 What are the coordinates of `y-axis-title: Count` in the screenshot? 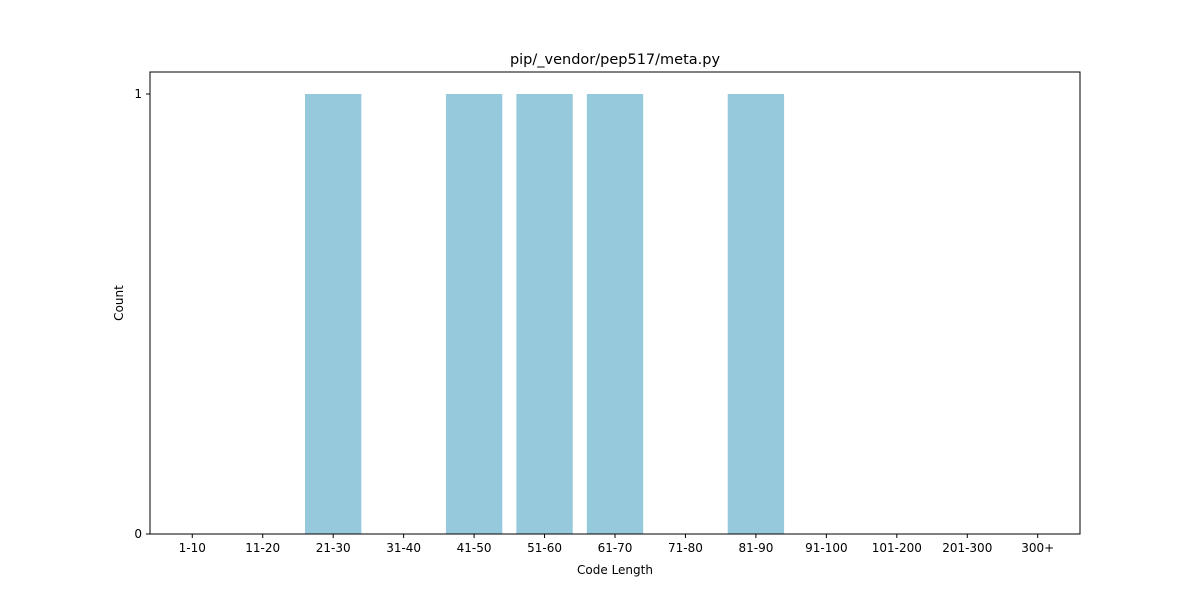 It's located at (119, 303).